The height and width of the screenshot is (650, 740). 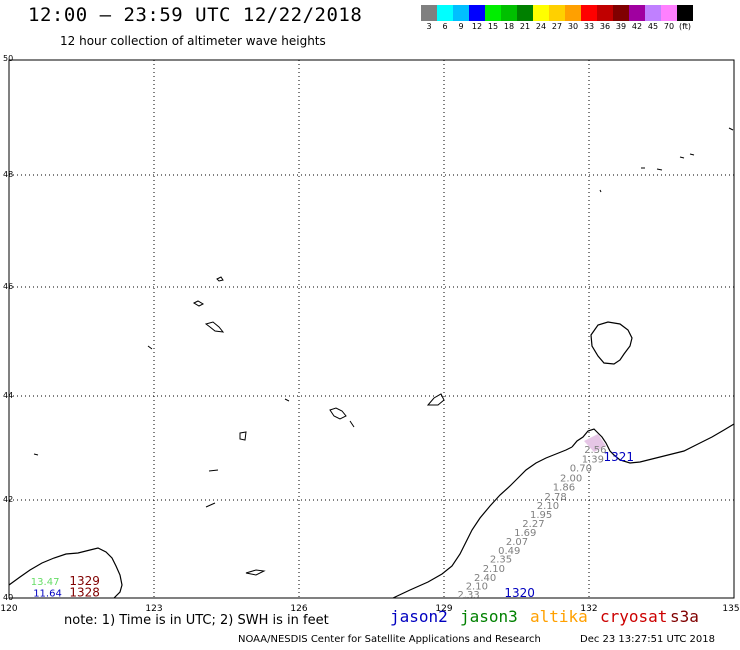 I want to click on observation-label: 1.86, so click(x=564, y=488).